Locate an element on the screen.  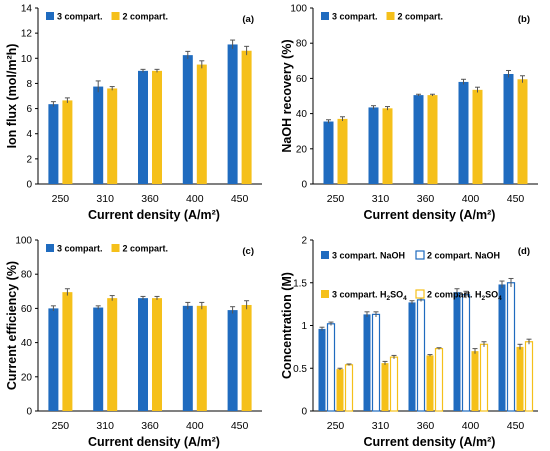
y-tick-label: 1 is located at coordinates (304, 326).